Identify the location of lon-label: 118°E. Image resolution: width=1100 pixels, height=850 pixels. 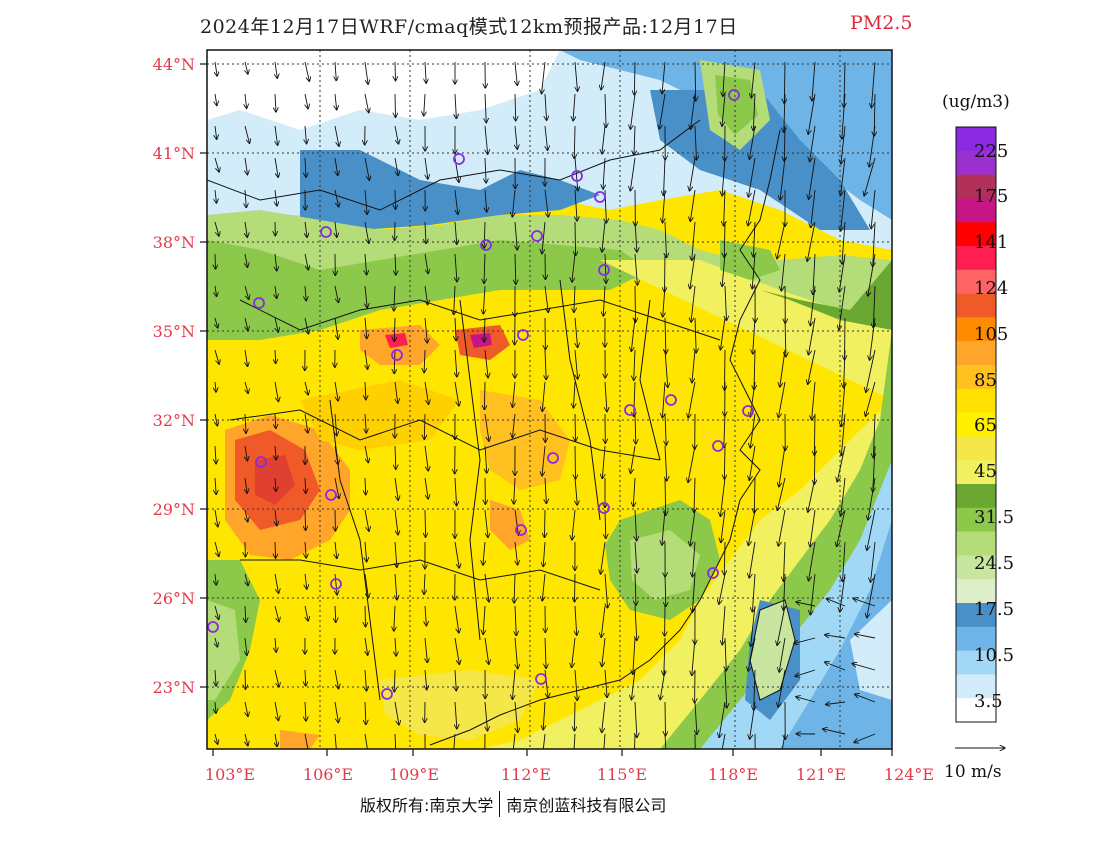
(733, 774).